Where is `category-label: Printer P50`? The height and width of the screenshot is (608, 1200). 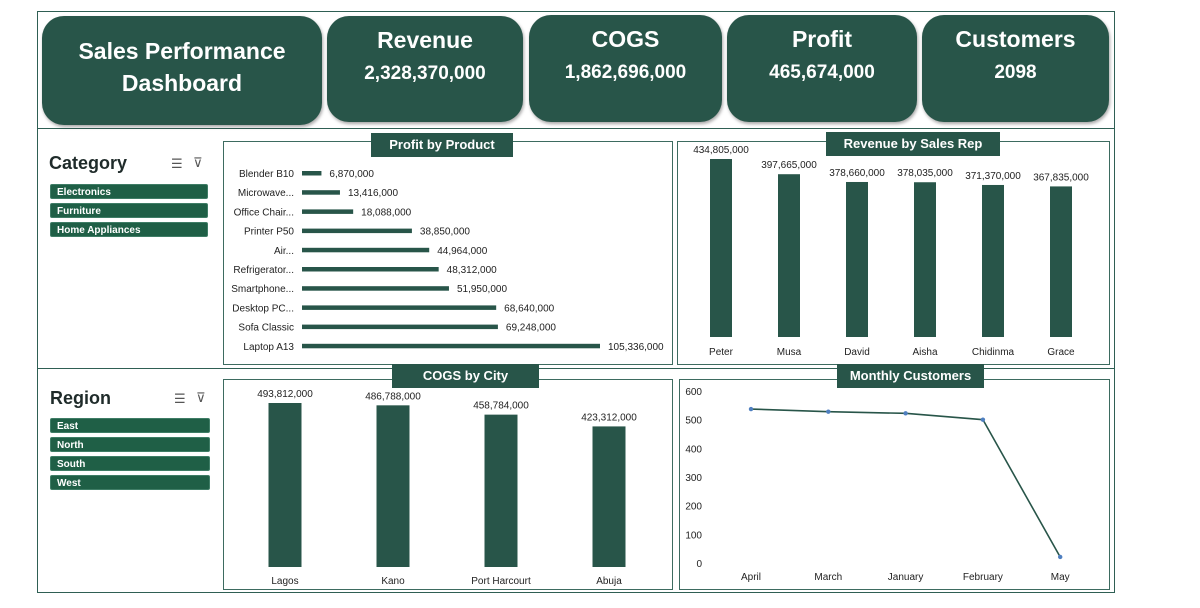 category-label: Printer P50 is located at coordinates (269, 232).